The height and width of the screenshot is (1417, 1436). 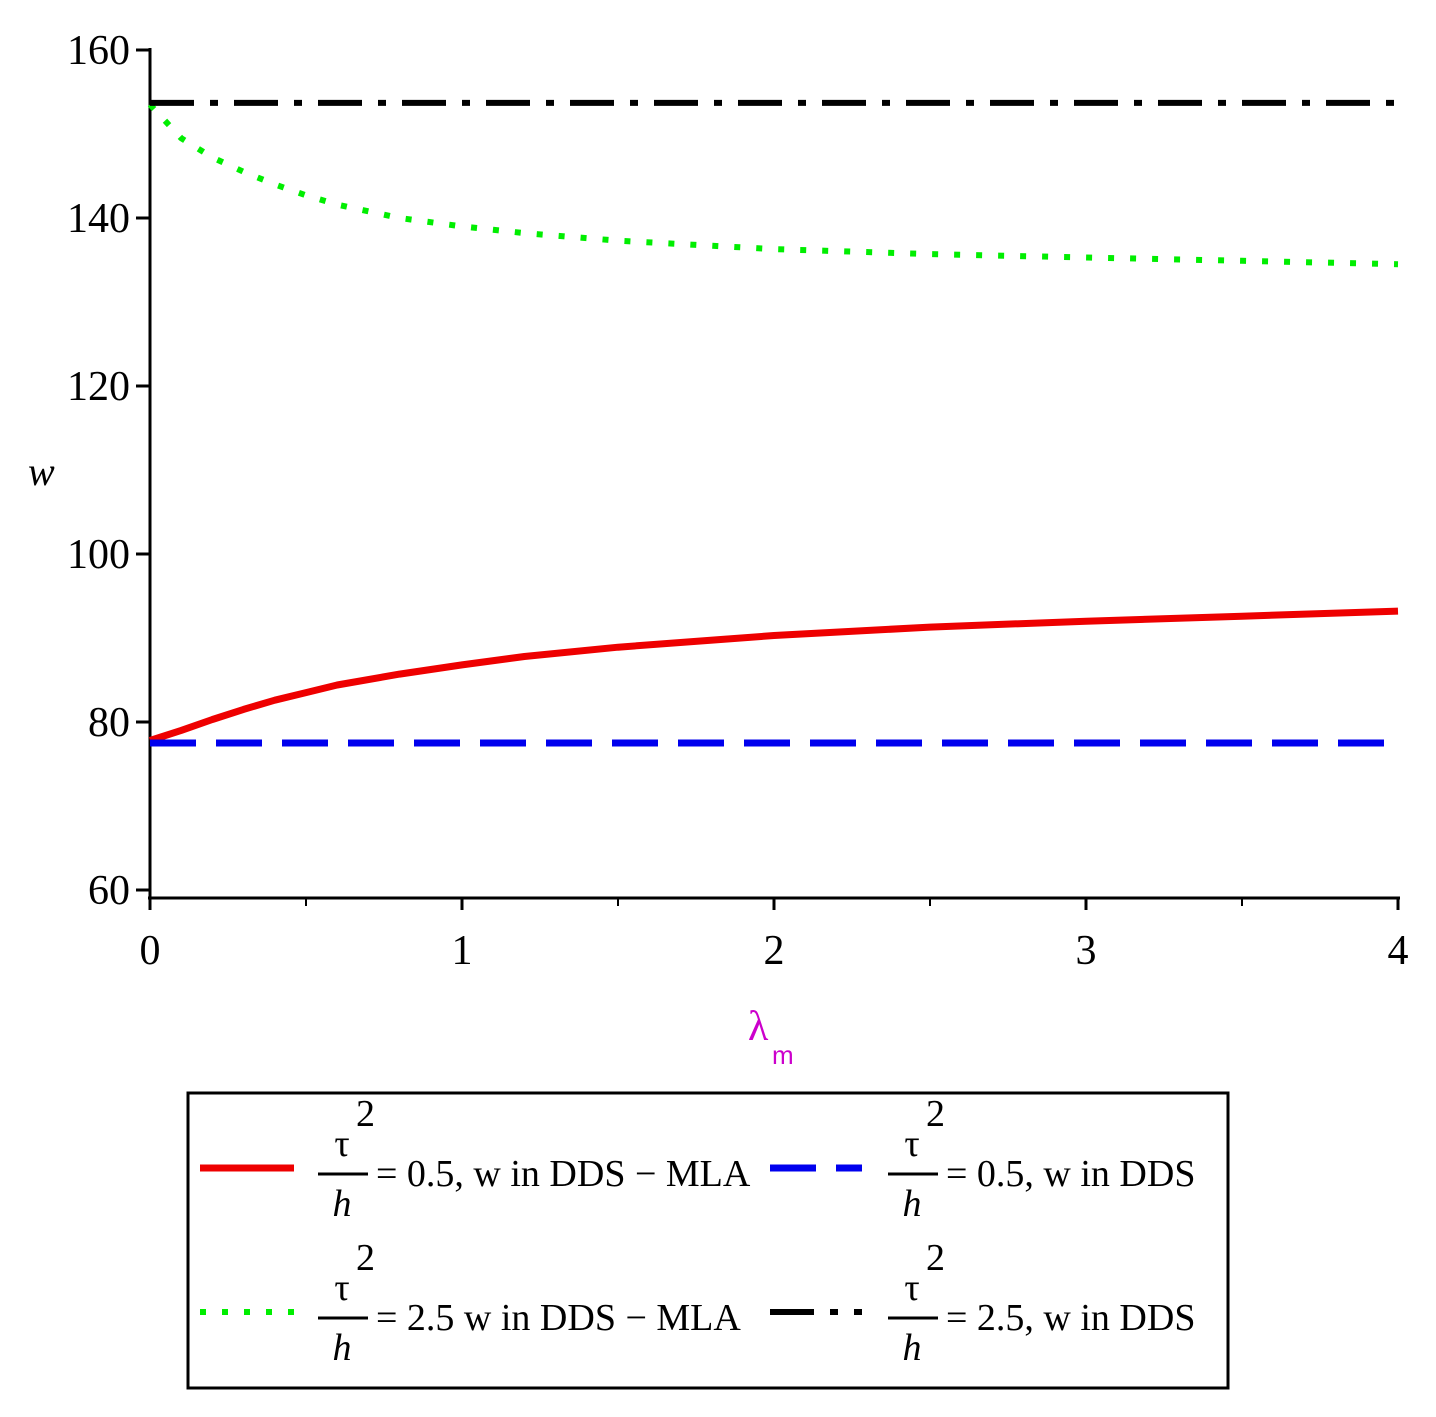 I want to click on x-tick-label: 4, so click(x=1398, y=951).